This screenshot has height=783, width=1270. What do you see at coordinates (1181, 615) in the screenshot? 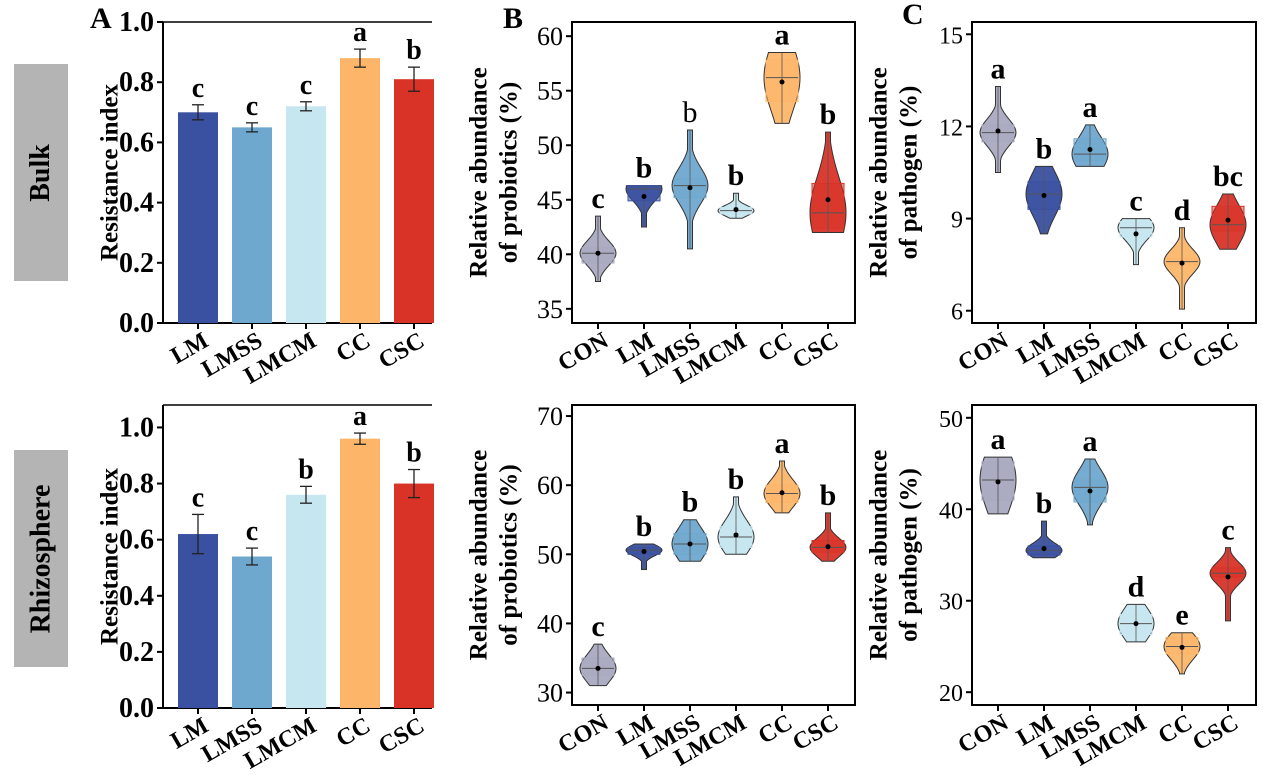
I see `significance-letter: e` at bounding box center [1181, 615].